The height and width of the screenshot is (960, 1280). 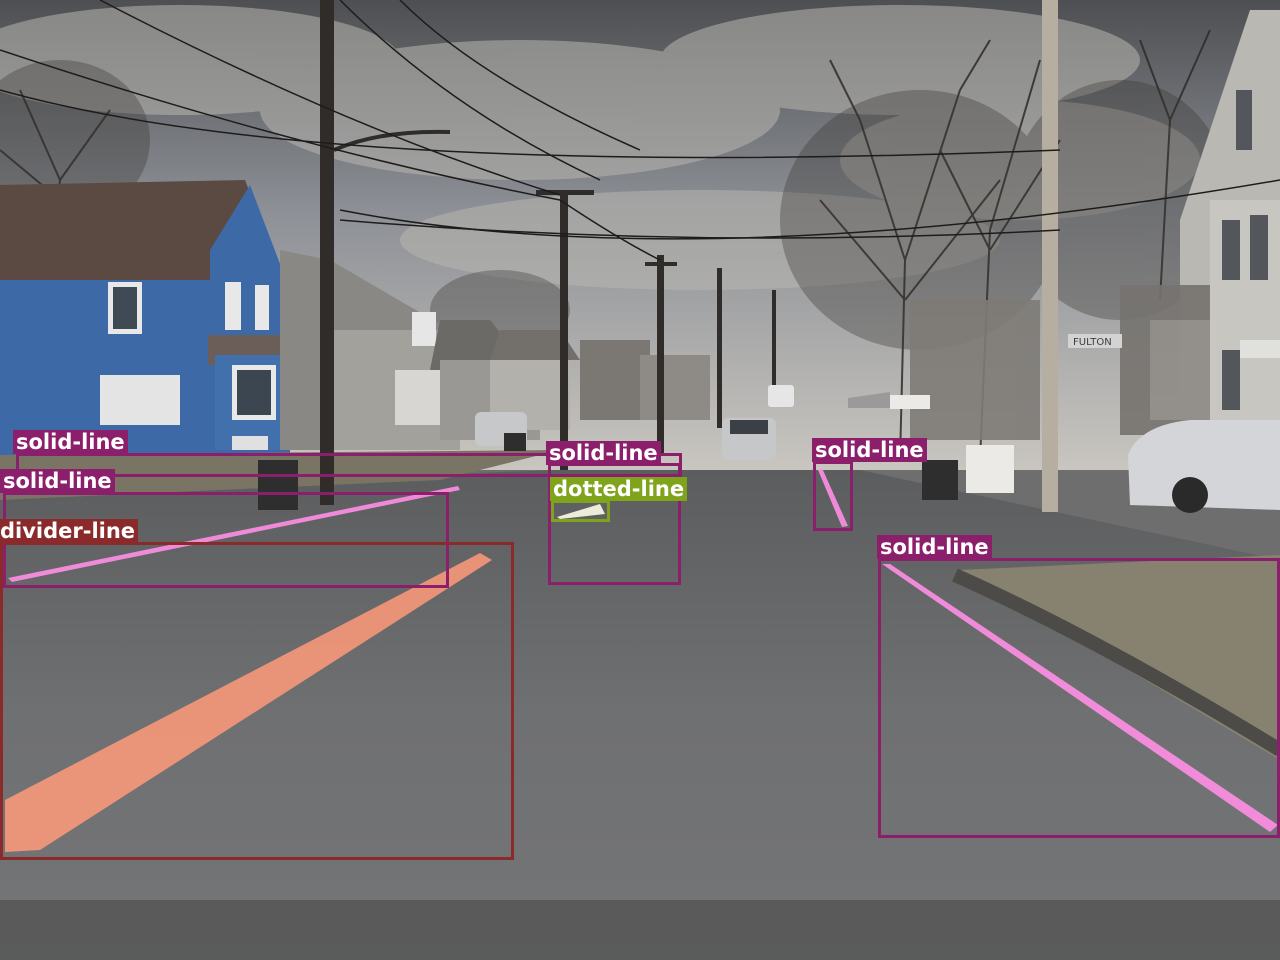 I want to click on fences-and-bins, so click(x=636, y=452).